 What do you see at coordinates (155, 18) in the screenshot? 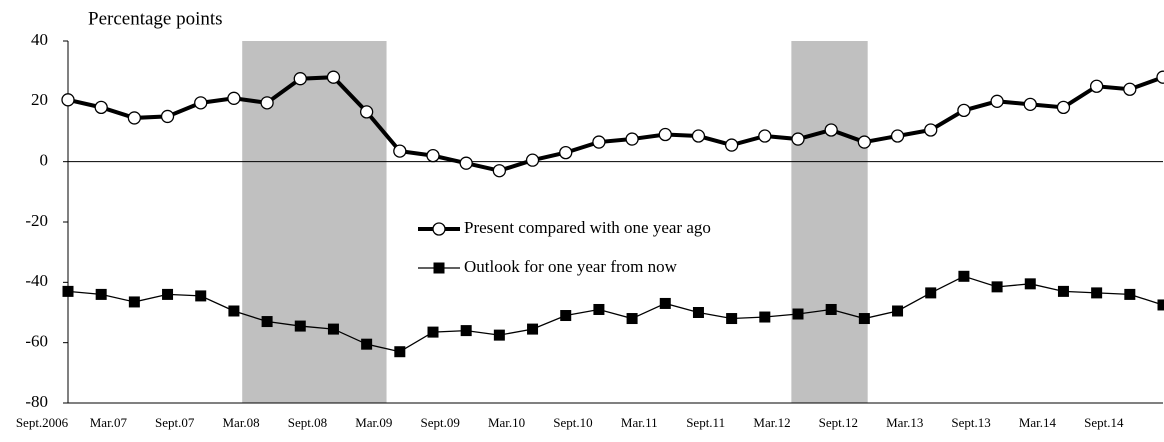
I see `y-axis-label: Percentage points` at bounding box center [155, 18].